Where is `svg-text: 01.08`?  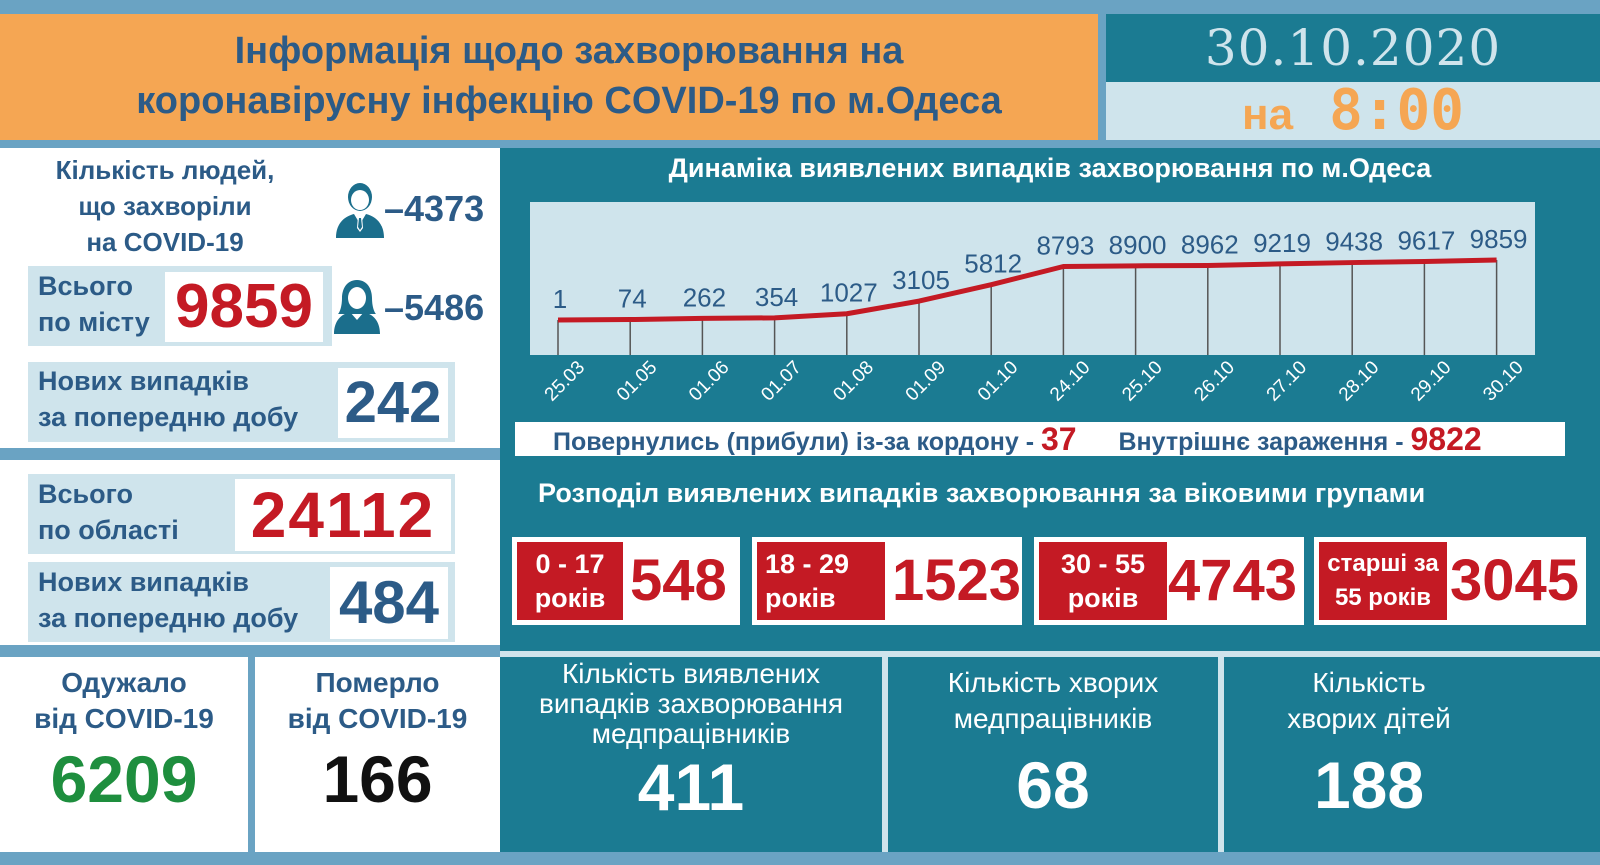 svg-text: 01.08 is located at coordinates (853, 381).